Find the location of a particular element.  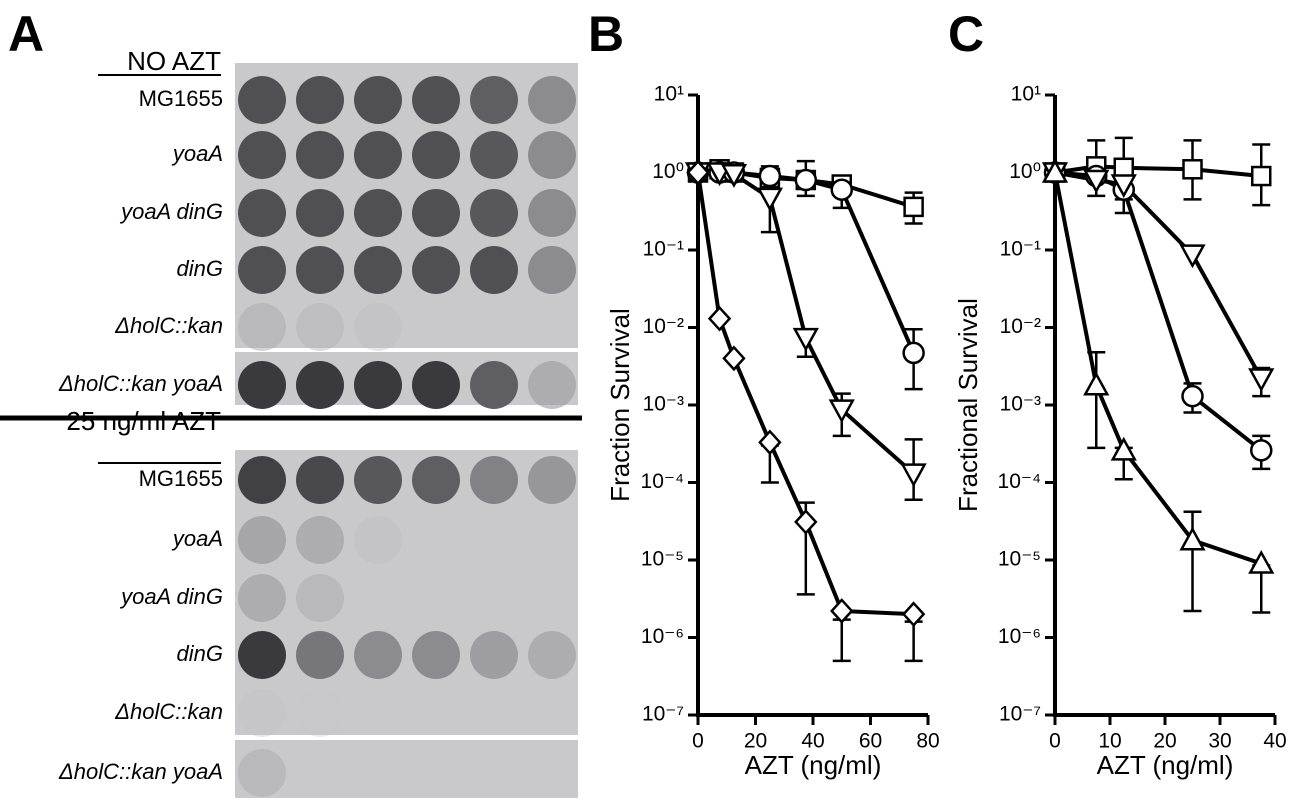

strain-label: yoaA dinG is located at coordinates (171, 211).